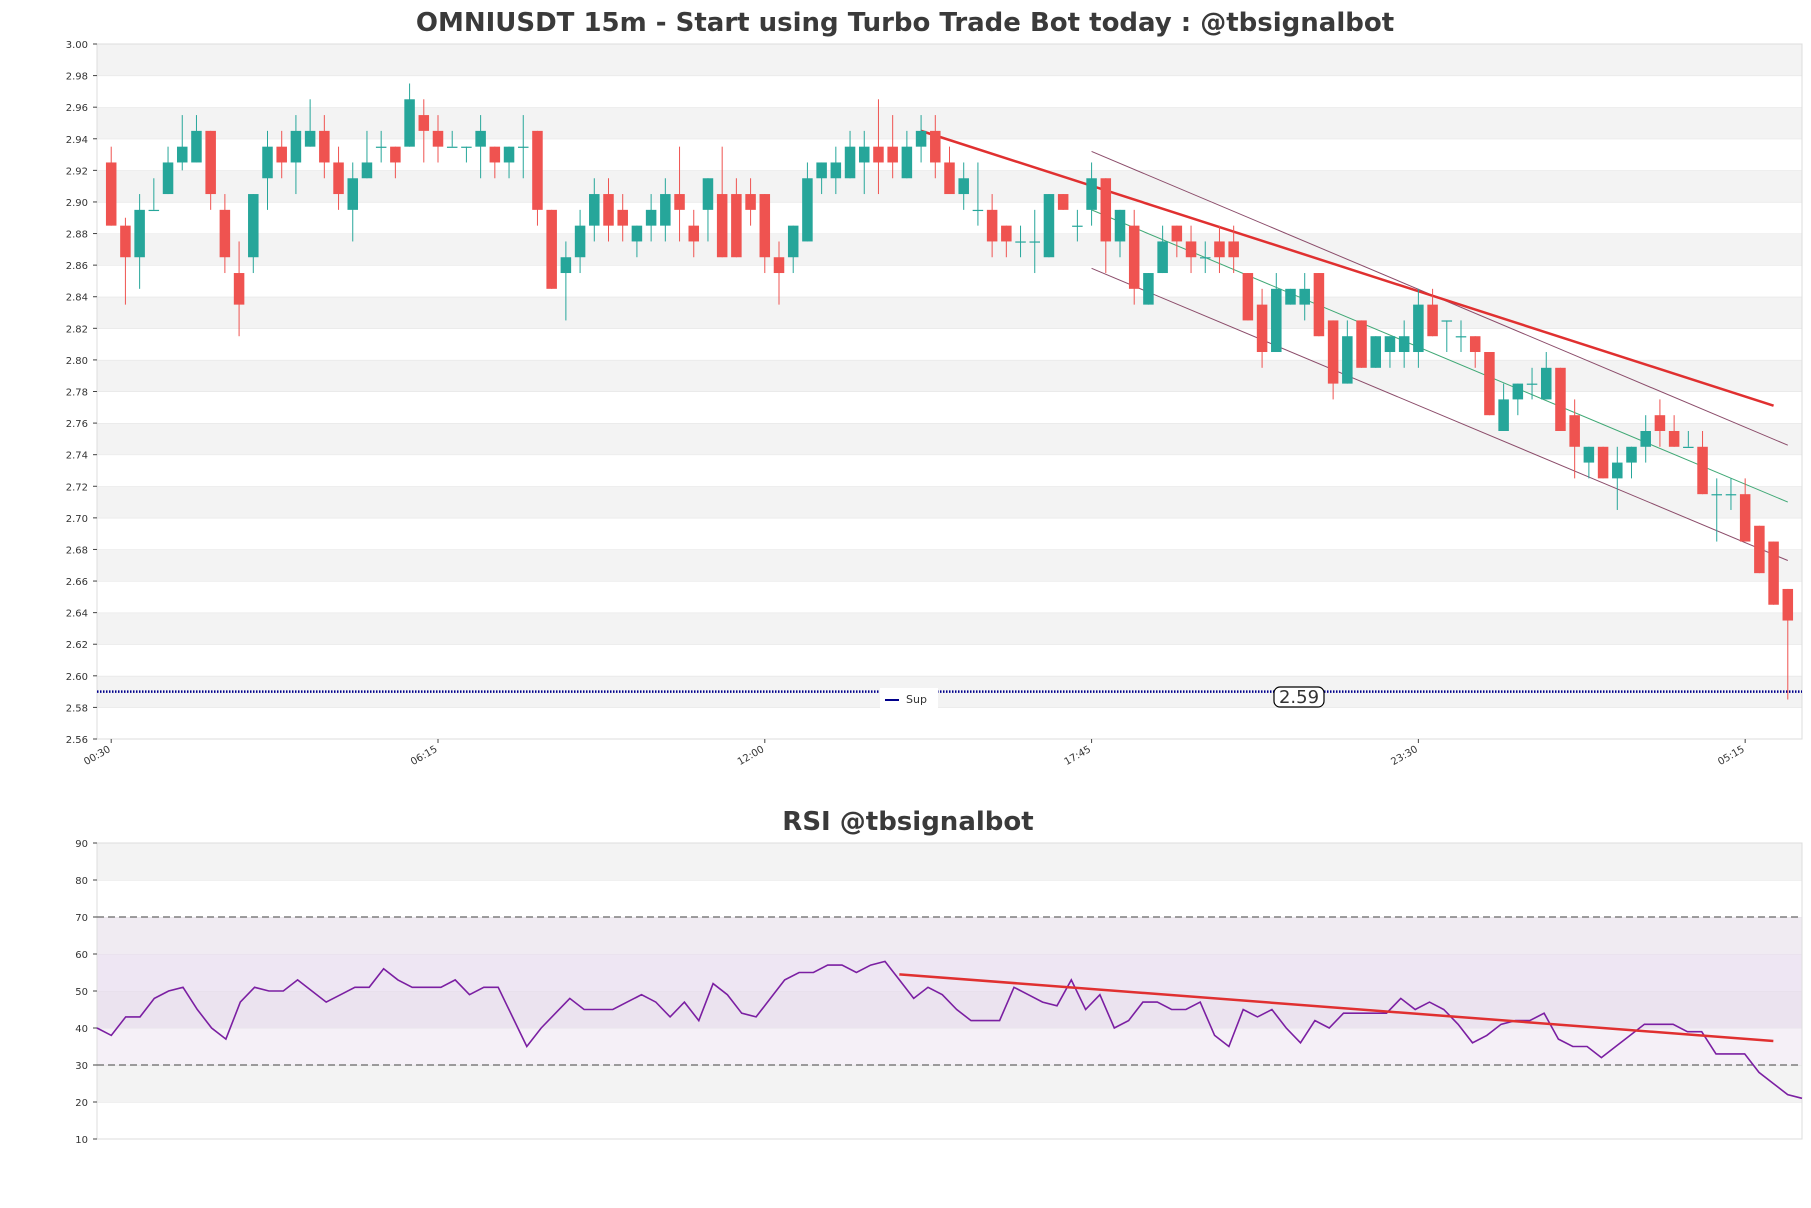 Image resolution: width=1811 pixels, height=1208 pixels. Describe the element at coordinates (81, 992) in the screenshot. I see `rsi-y-tick-label: 50` at that location.